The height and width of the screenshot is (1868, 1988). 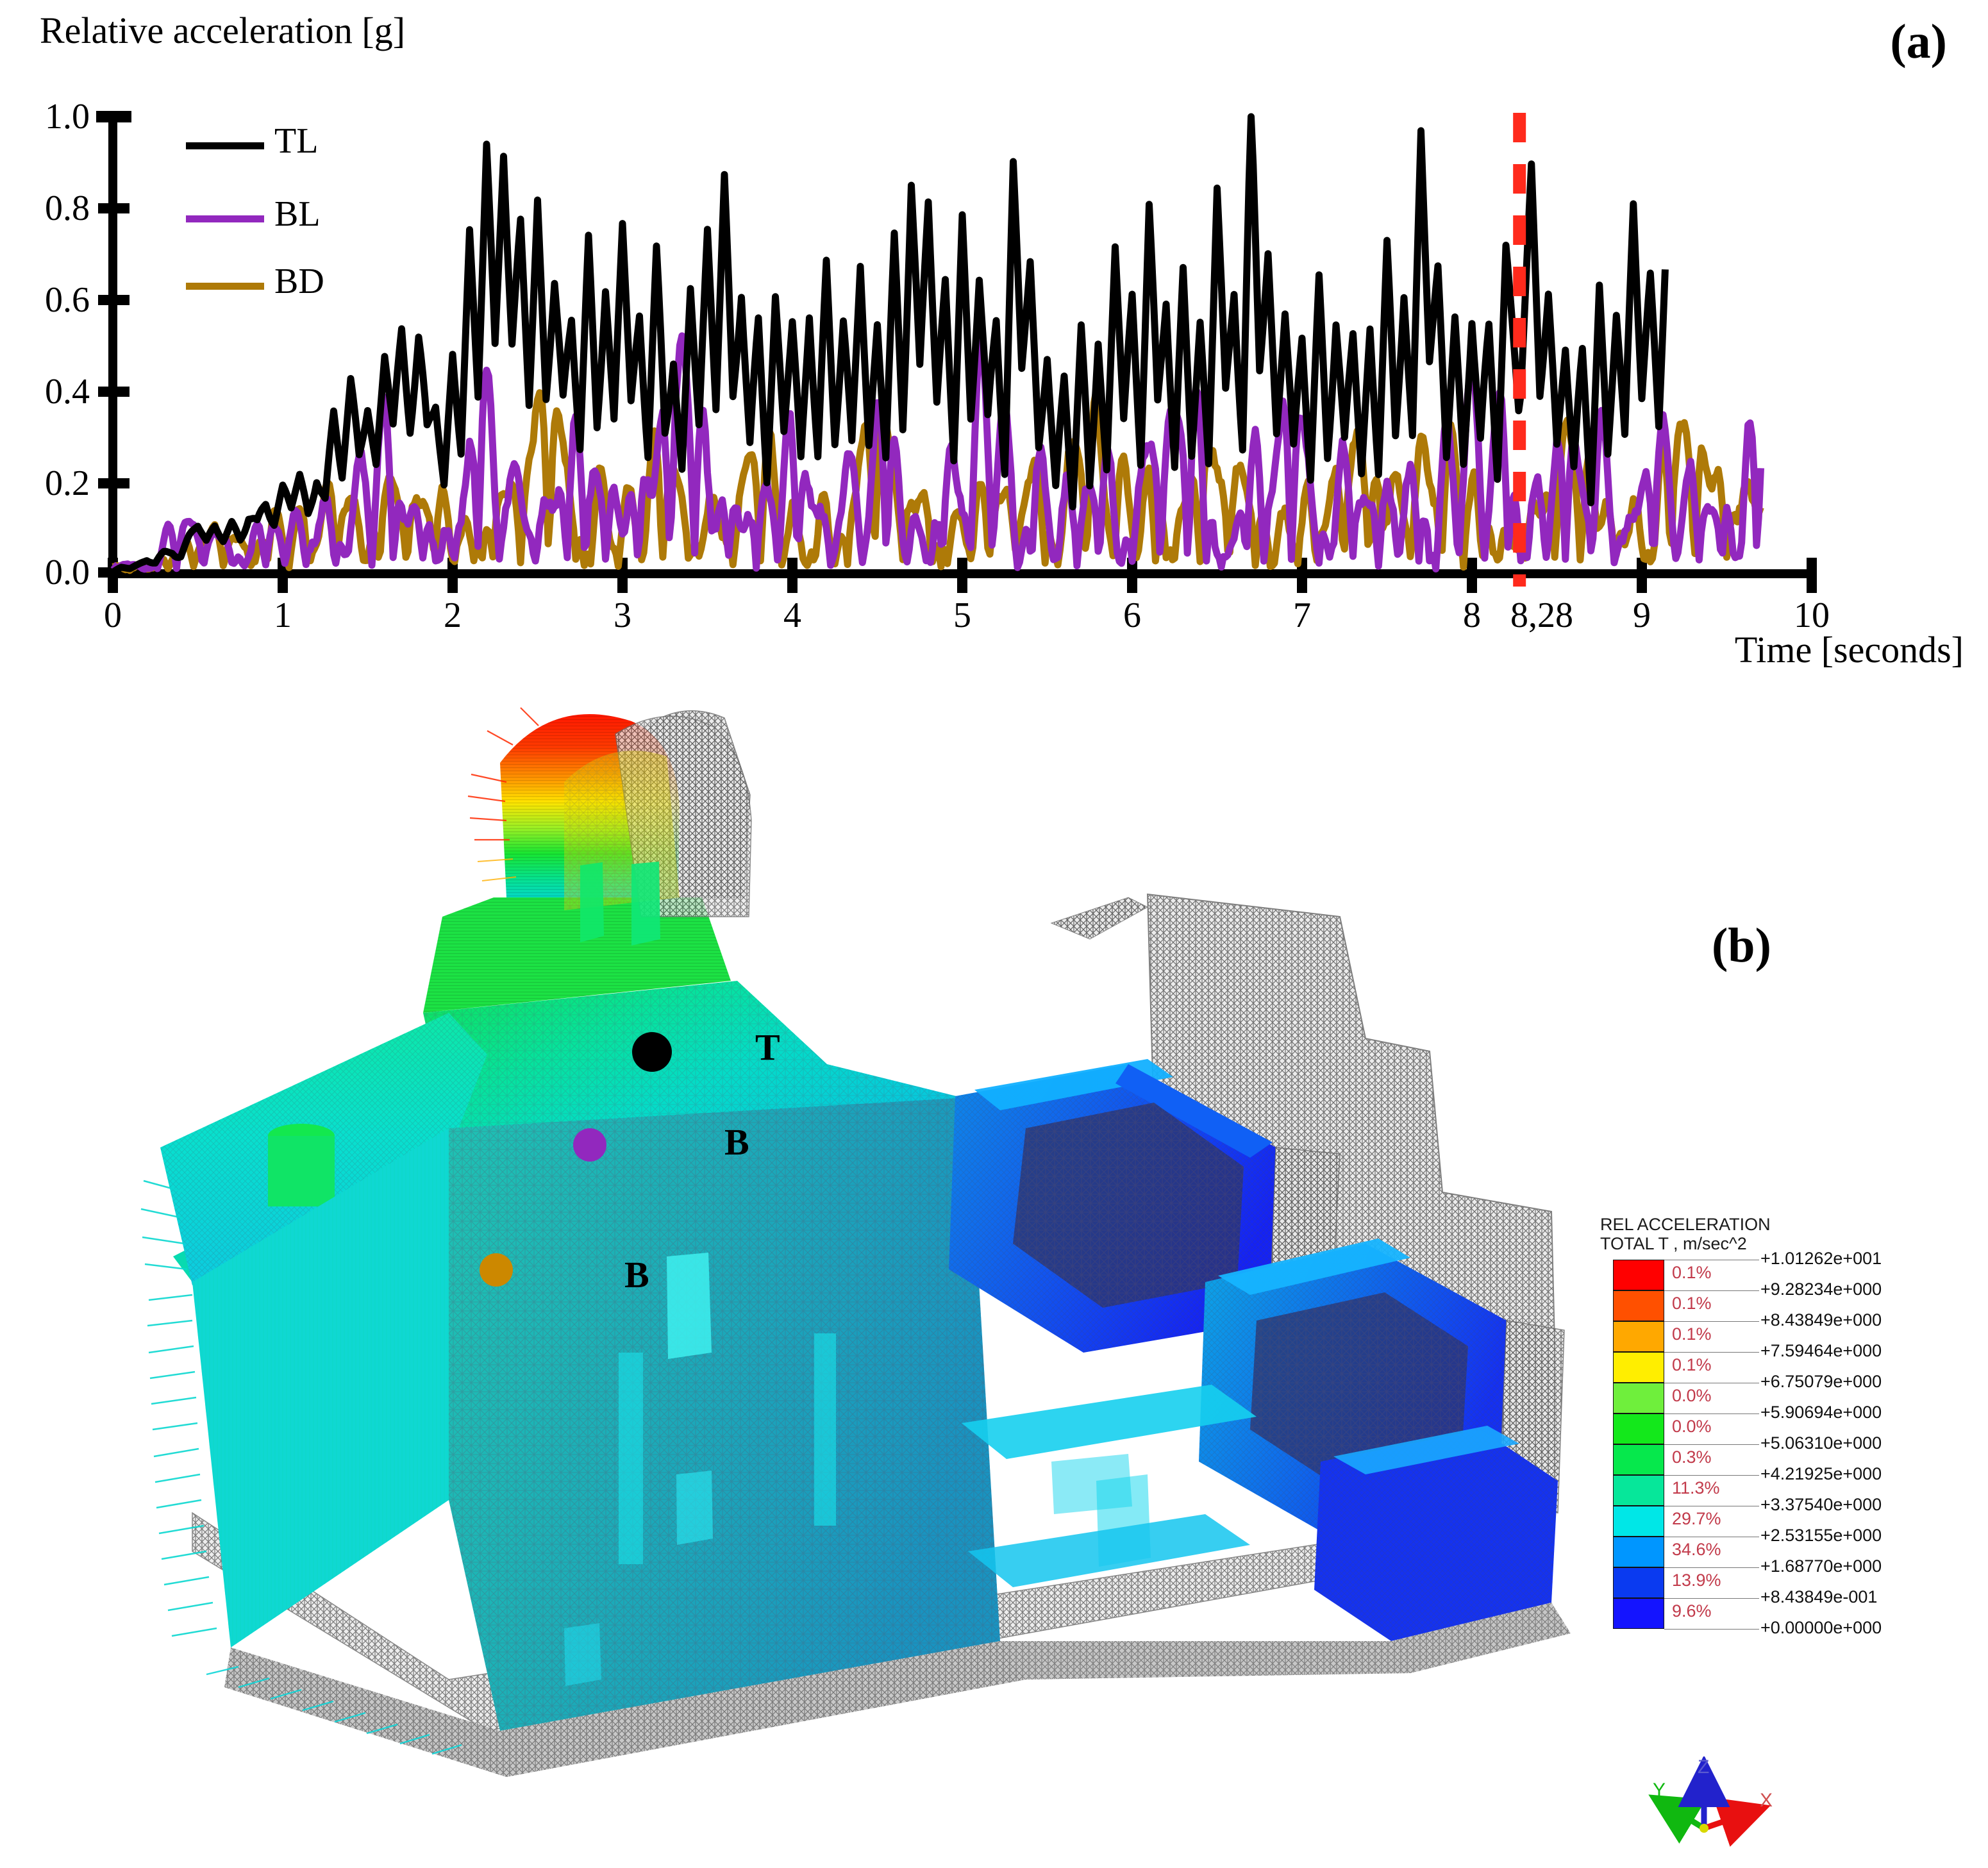 I want to click on x-tick-label-7: 7, so click(x=1302, y=615).